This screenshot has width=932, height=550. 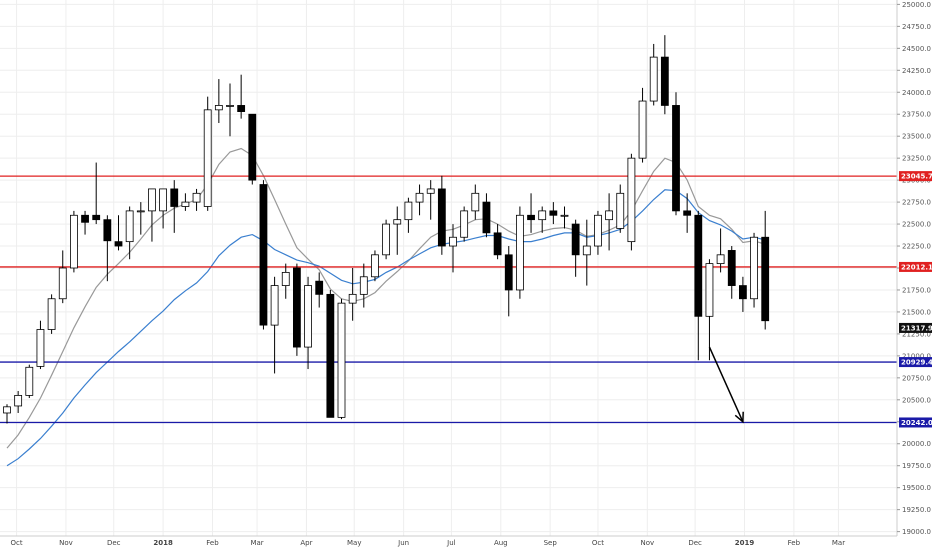 What do you see at coordinates (551, 543) in the screenshot?
I see `x-tick-label: Sep` at bounding box center [551, 543].